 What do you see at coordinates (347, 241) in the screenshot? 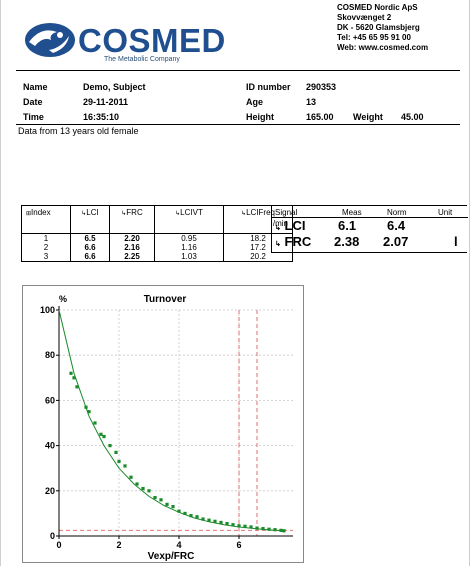
I see `signal-meas: 2.38` at bounding box center [347, 241].